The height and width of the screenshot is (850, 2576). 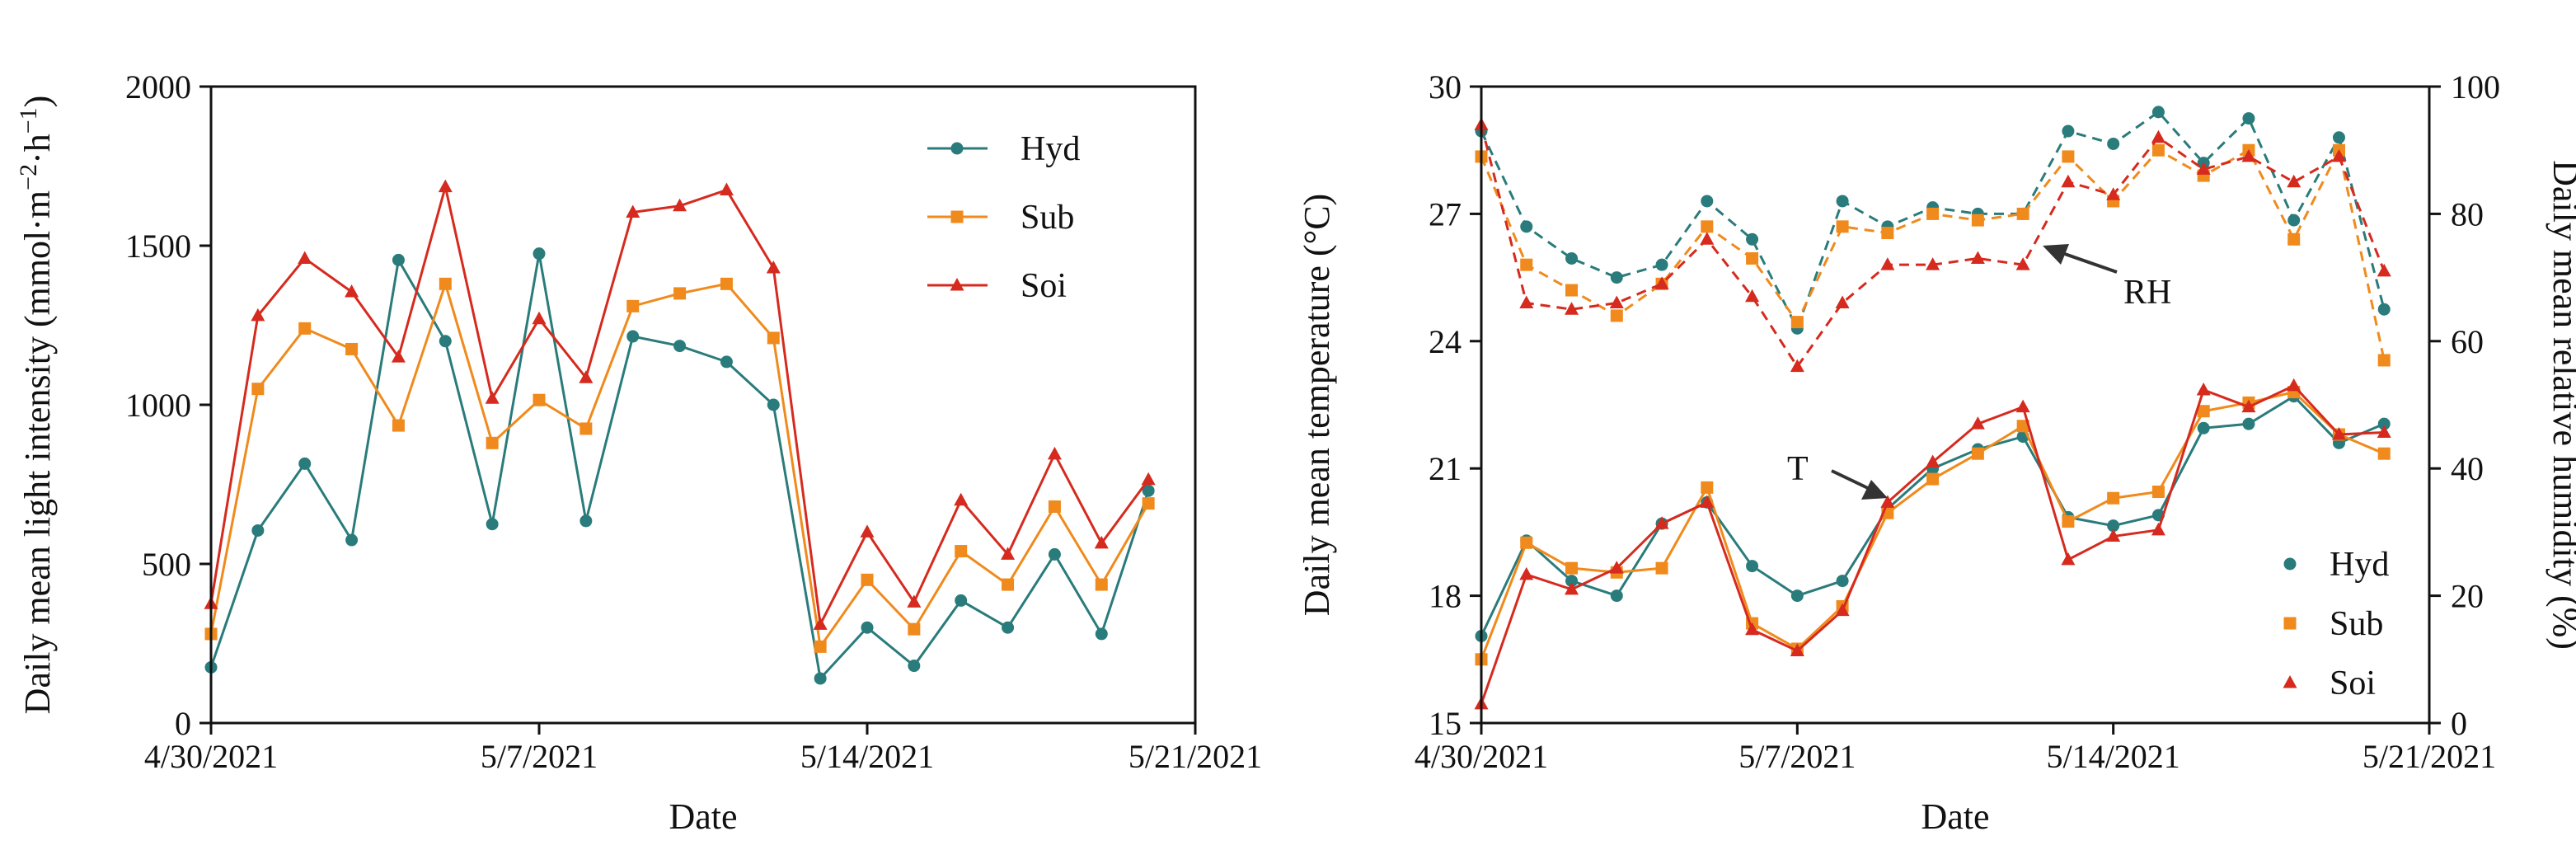 What do you see at coordinates (2459, 723) in the screenshot?
I see `humidity-y-tick-label: 0` at bounding box center [2459, 723].